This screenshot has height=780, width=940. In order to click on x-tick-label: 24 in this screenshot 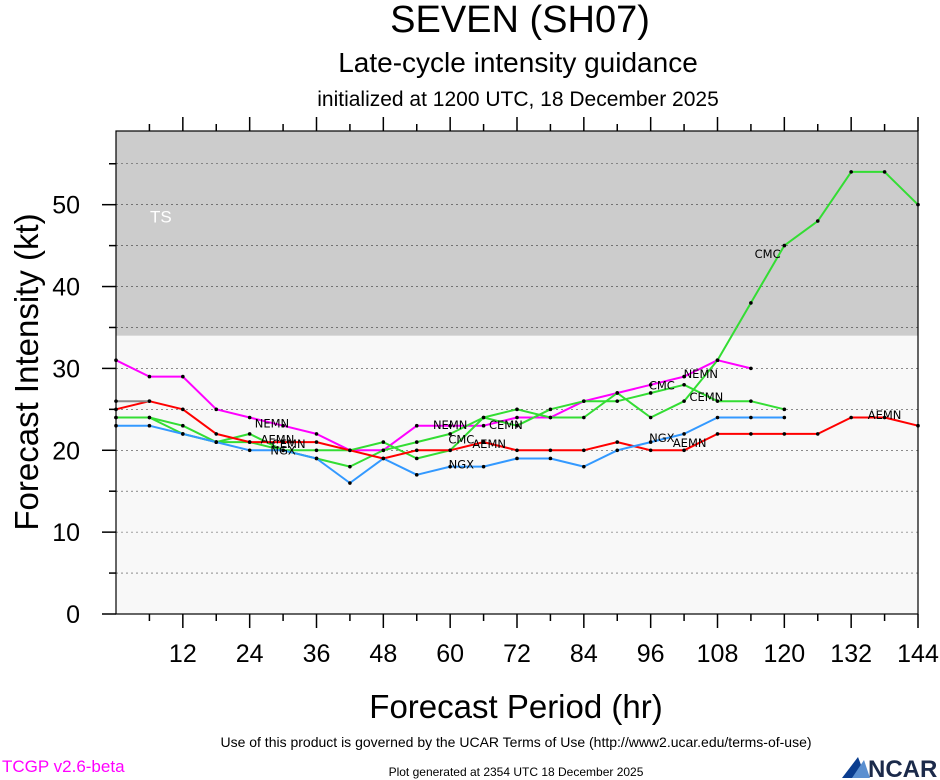, I will do `click(250, 654)`.